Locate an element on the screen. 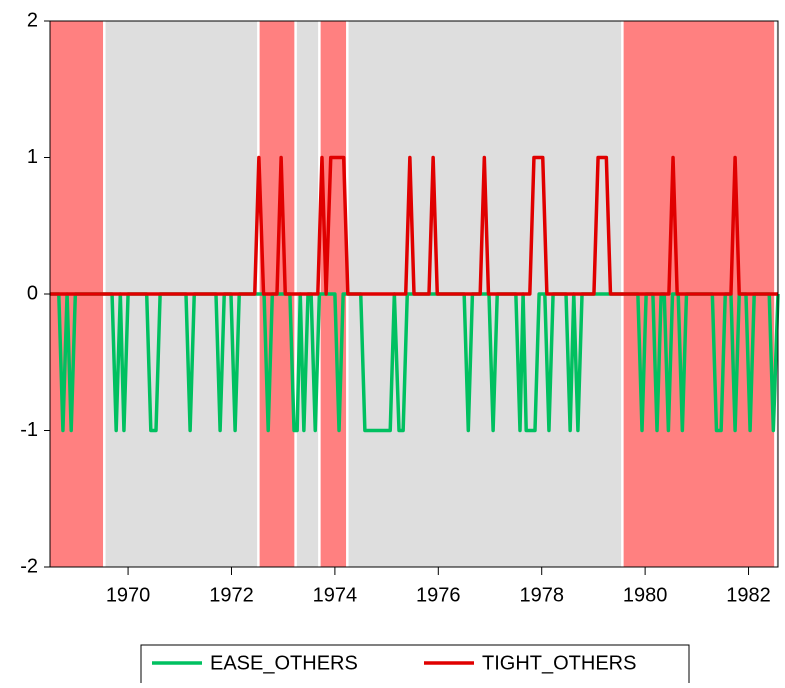 This screenshot has height=688, width=785. x-tick-label: 1974 is located at coordinates (335, 595).